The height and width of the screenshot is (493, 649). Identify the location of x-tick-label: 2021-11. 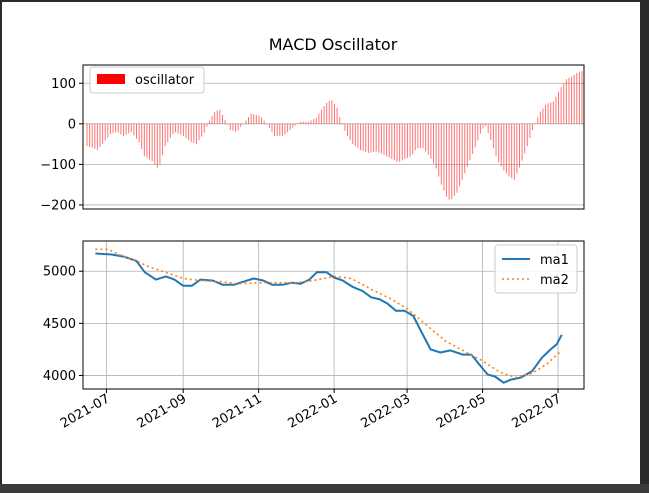
(237, 411).